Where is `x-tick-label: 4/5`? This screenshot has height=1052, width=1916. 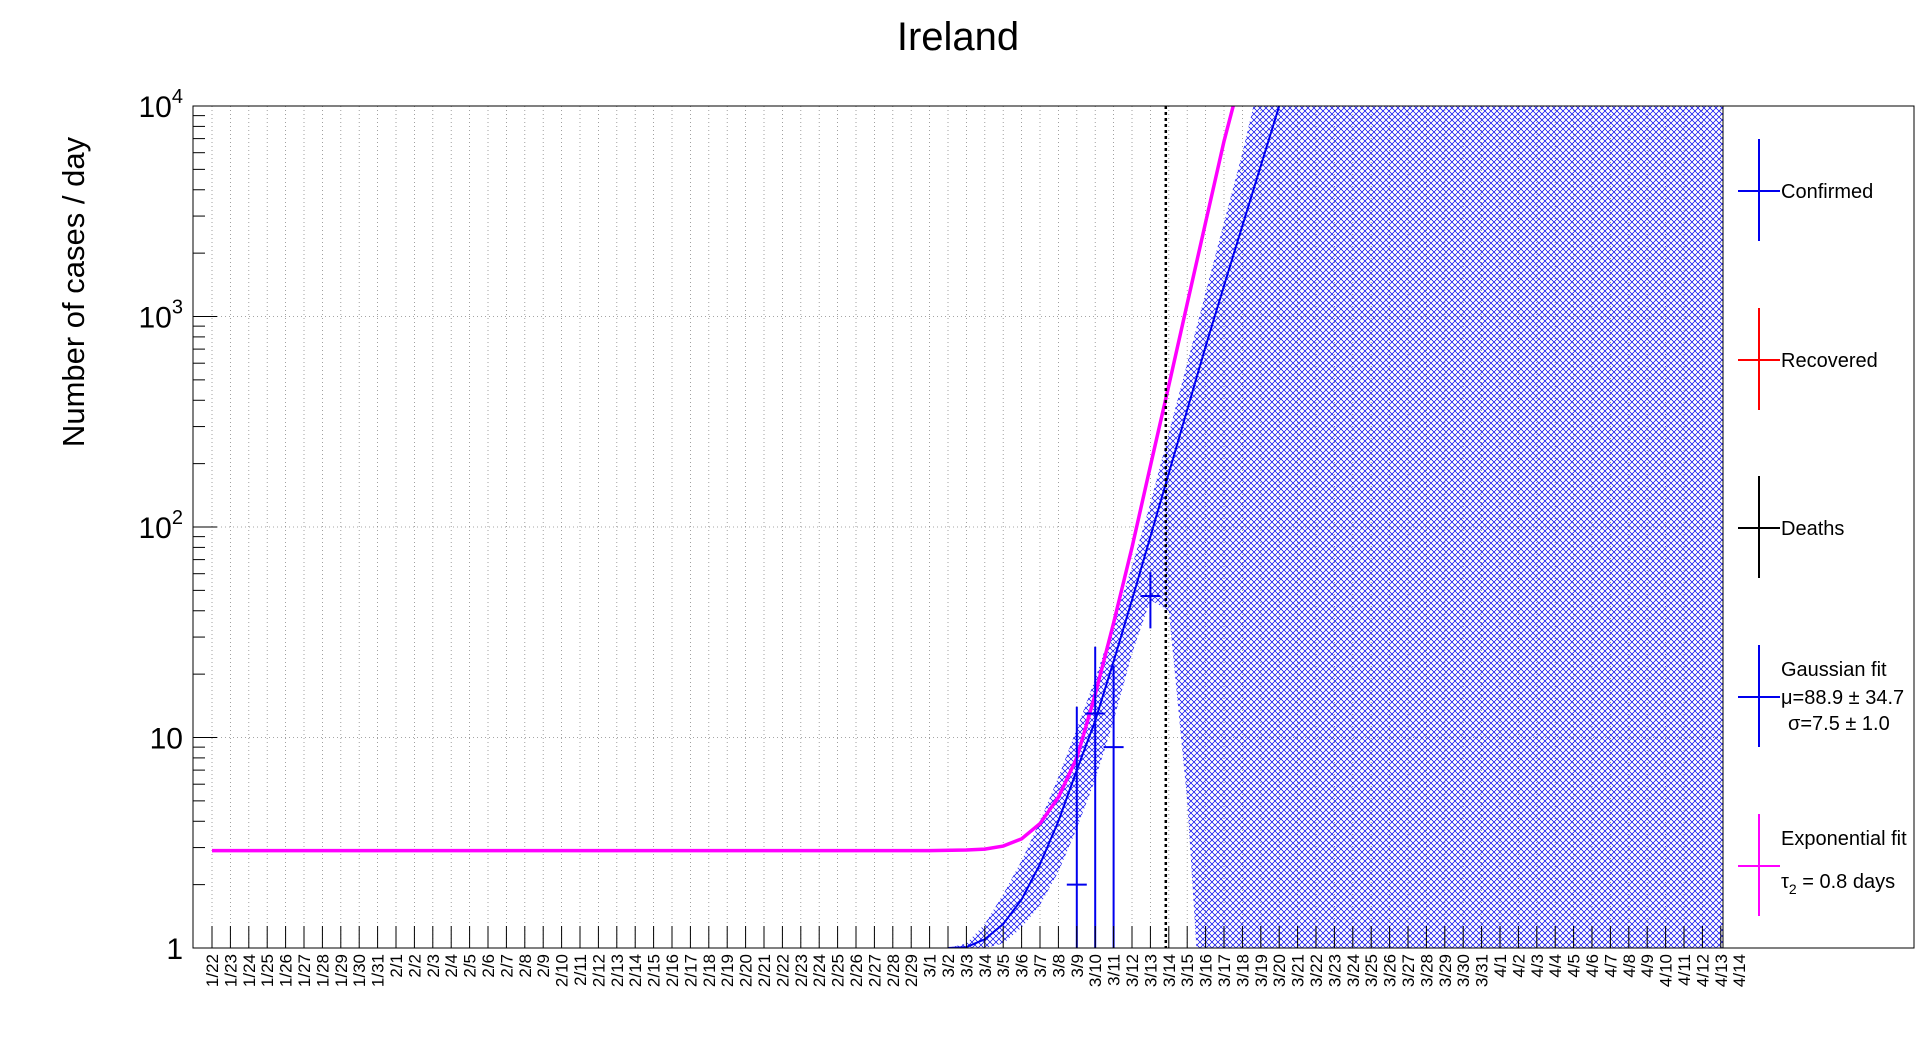 x-tick-label: 4/5 is located at coordinates (1574, 966).